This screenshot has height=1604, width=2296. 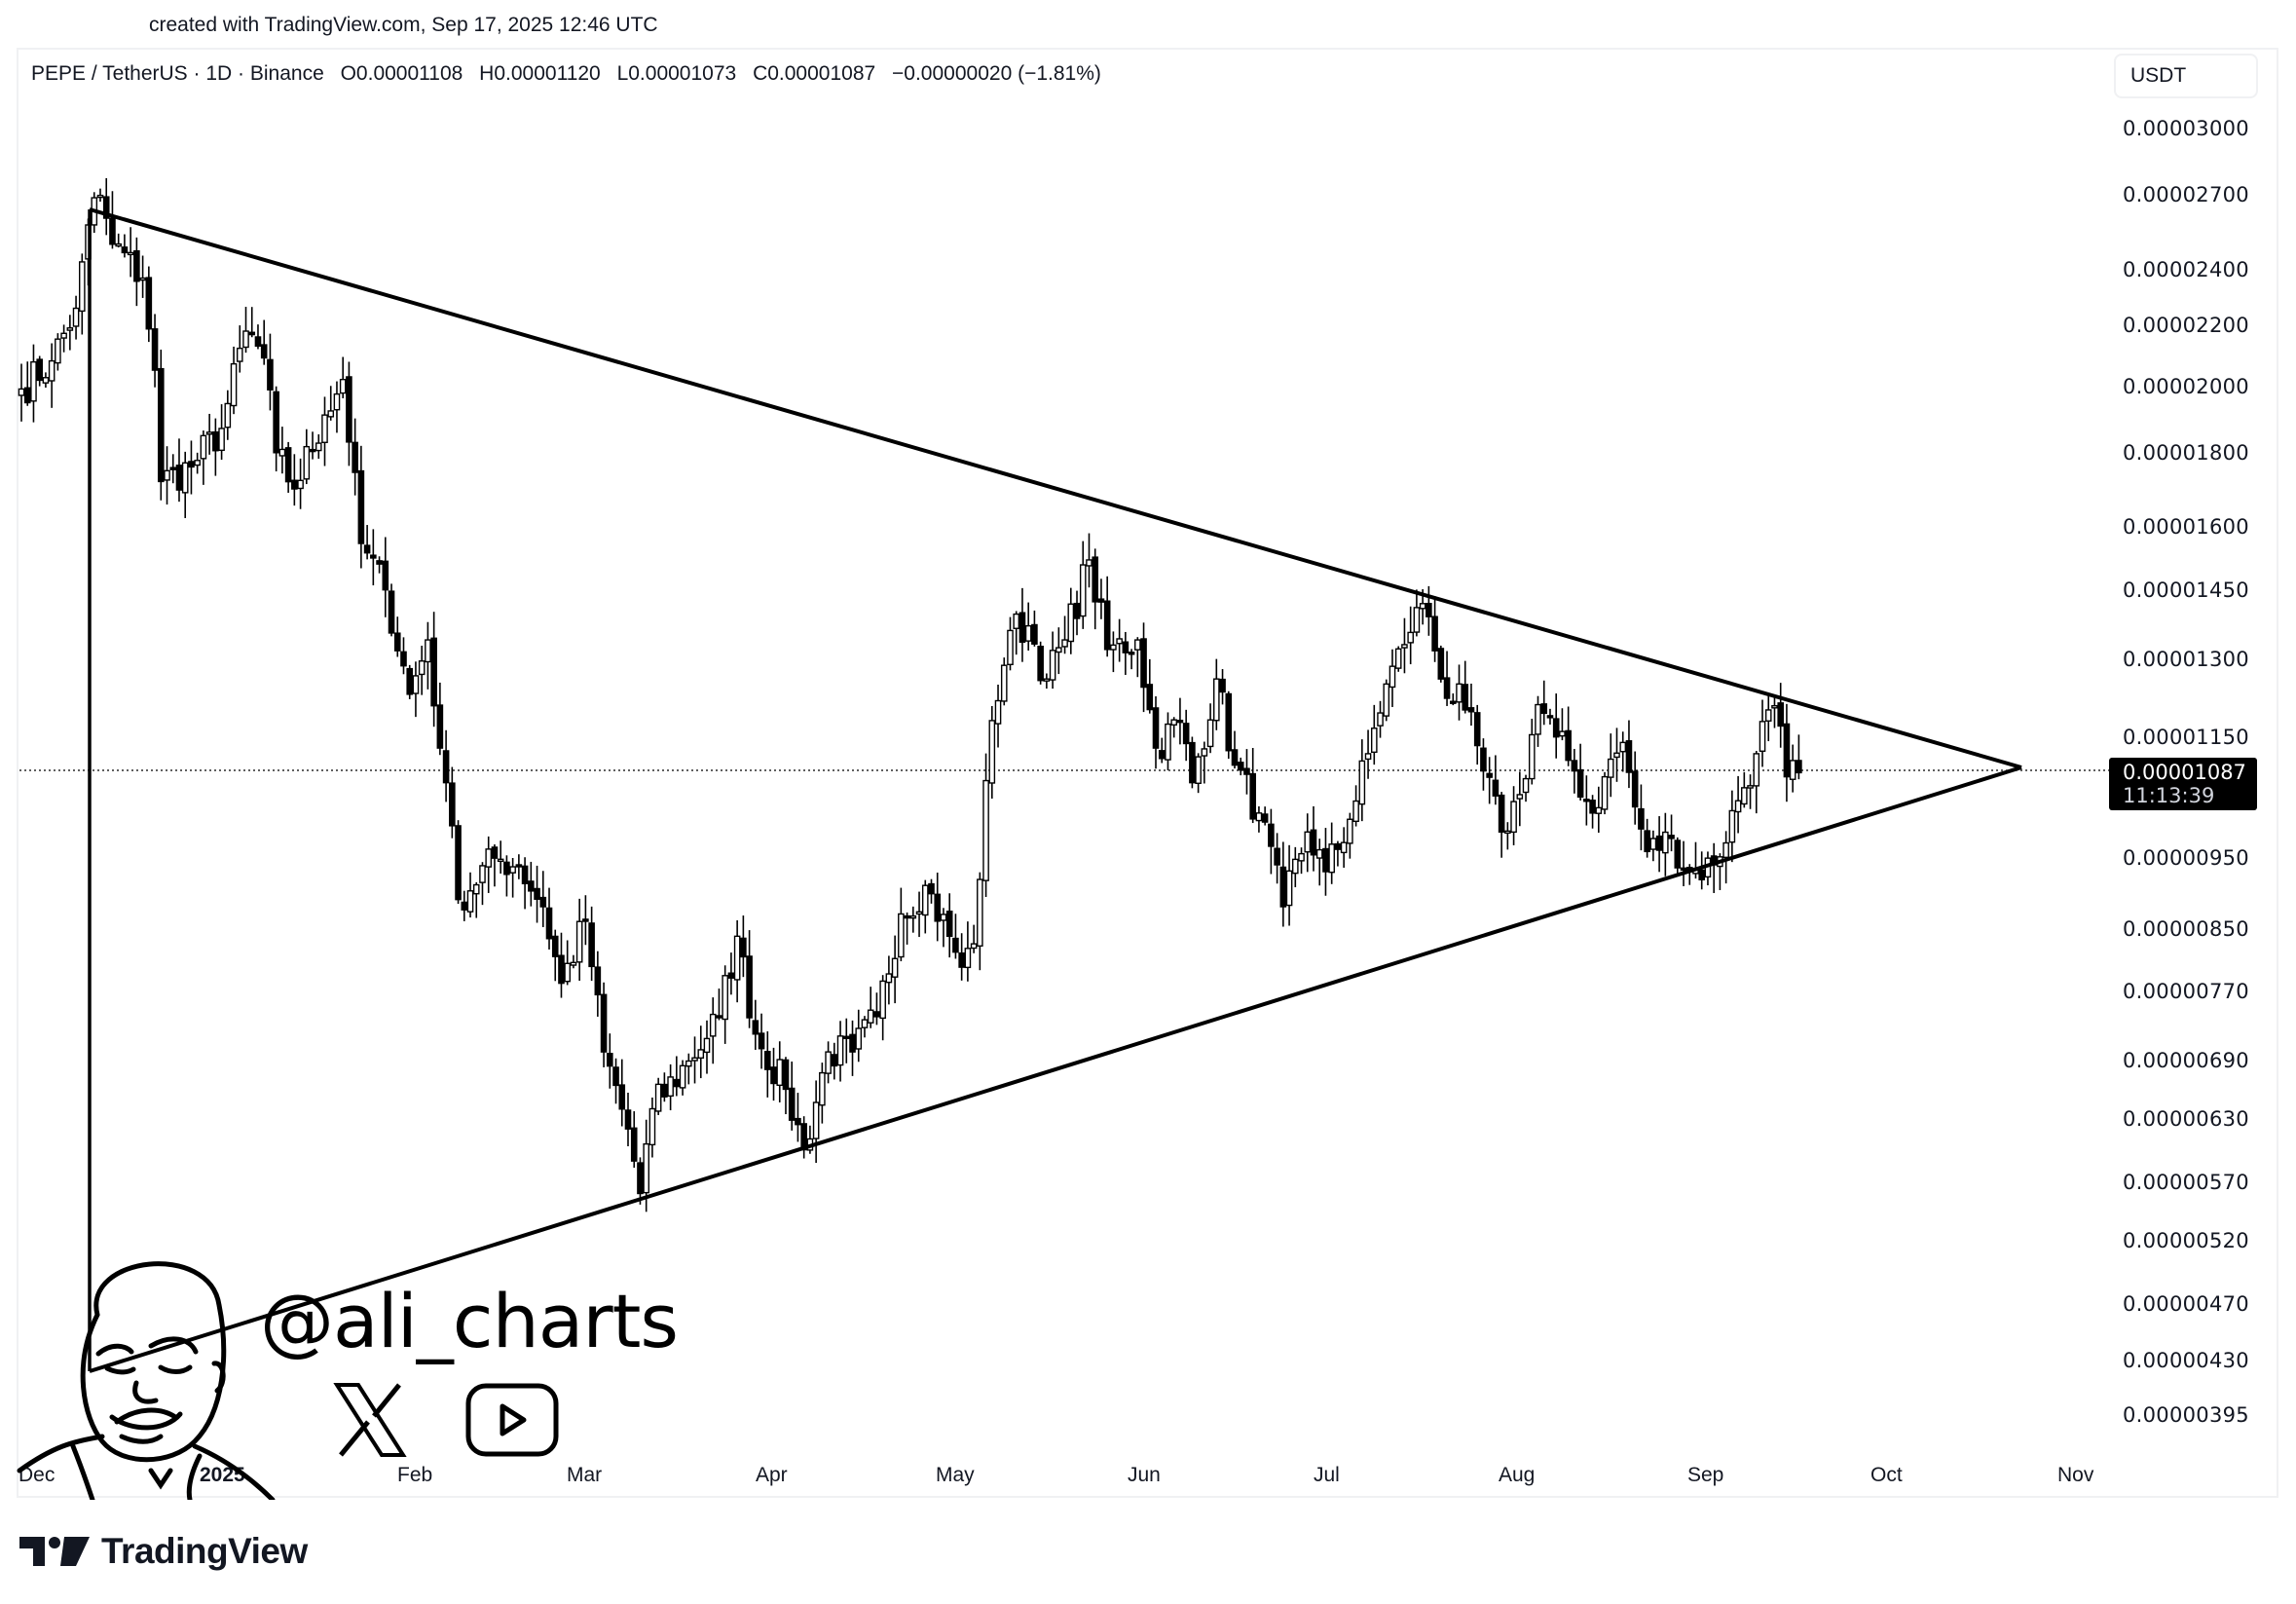 I want to click on price-tick-label: 0.00000690, so click(x=2186, y=1060).